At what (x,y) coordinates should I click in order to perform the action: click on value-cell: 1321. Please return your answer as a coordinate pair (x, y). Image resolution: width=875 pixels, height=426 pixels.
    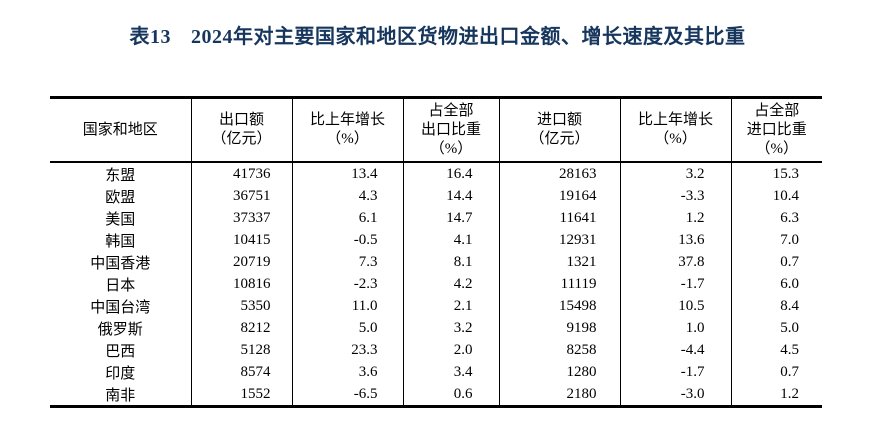
    Looking at the image, I should click on (559, 262).